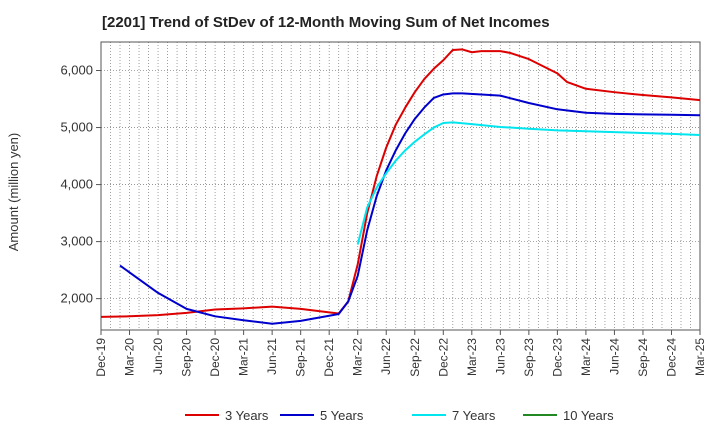  What do you see at coordinates (76, 298) in the screenshot?
I see `y-tick-label: 2,000` at bounding box center [76, 298].